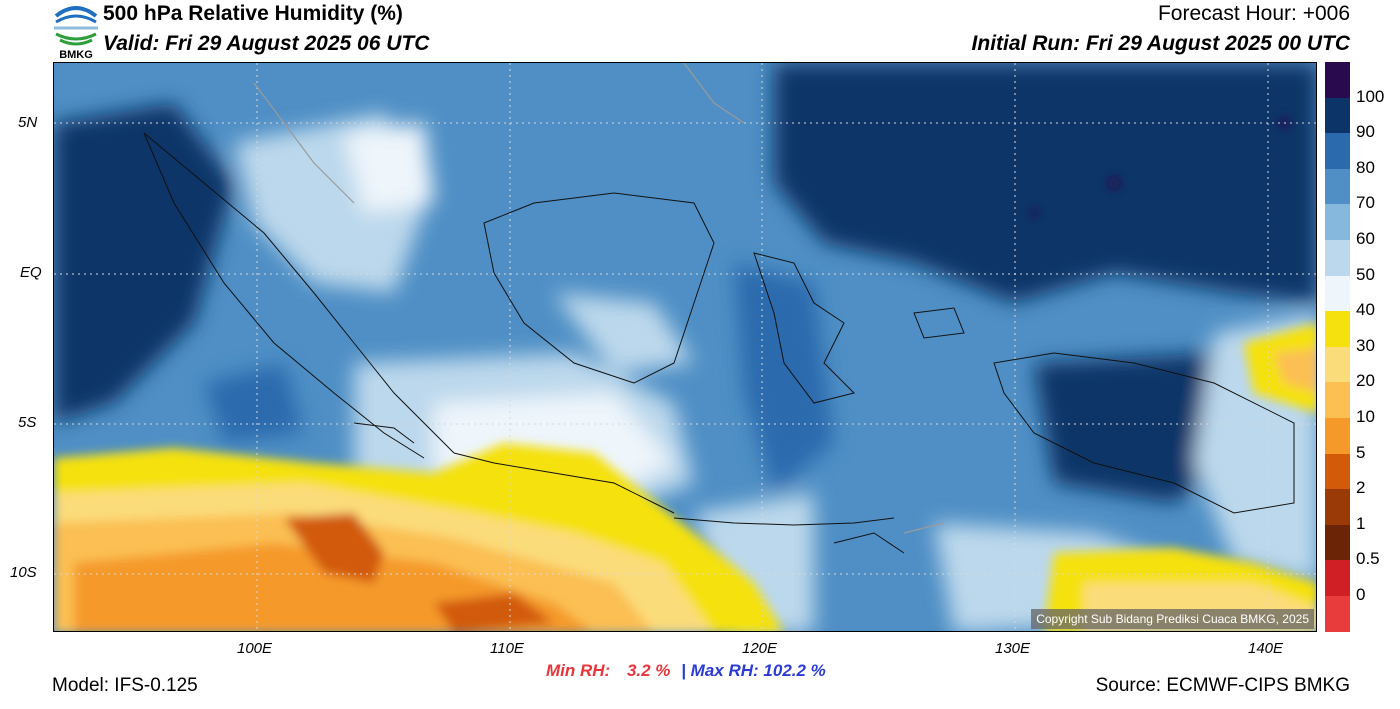  What do you see at coordinates (1370, 96) in the screenshot?
I see `colorbar-label: 100` at bounding box center [1370, 96].